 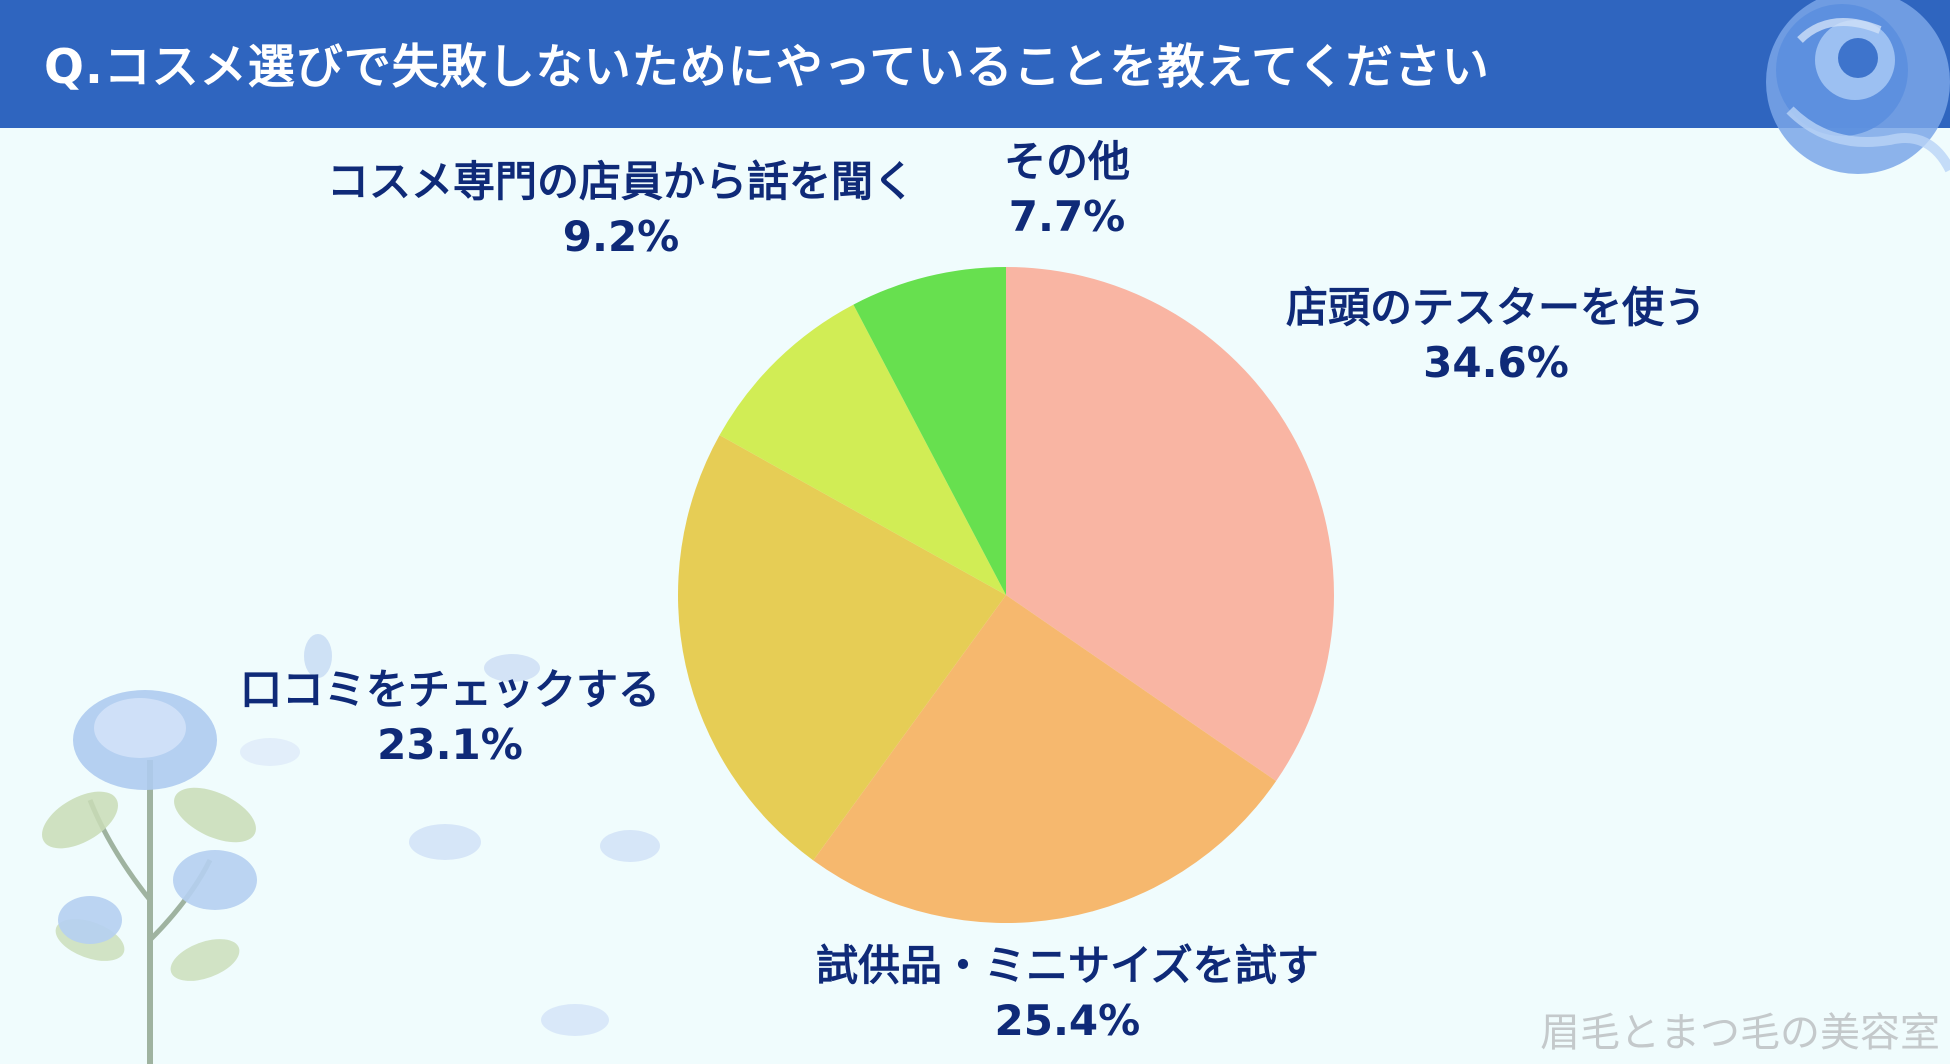 I want to click on slice-label-value: 23.1%, so click(x=450, y=745).